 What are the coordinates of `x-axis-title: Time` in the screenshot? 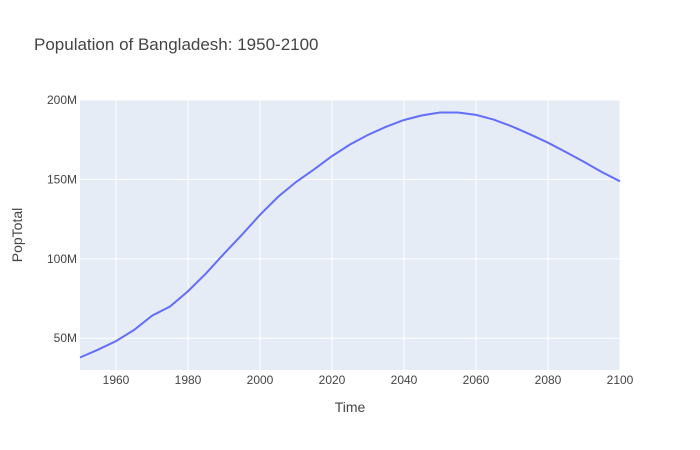 It's located at (350, 407).